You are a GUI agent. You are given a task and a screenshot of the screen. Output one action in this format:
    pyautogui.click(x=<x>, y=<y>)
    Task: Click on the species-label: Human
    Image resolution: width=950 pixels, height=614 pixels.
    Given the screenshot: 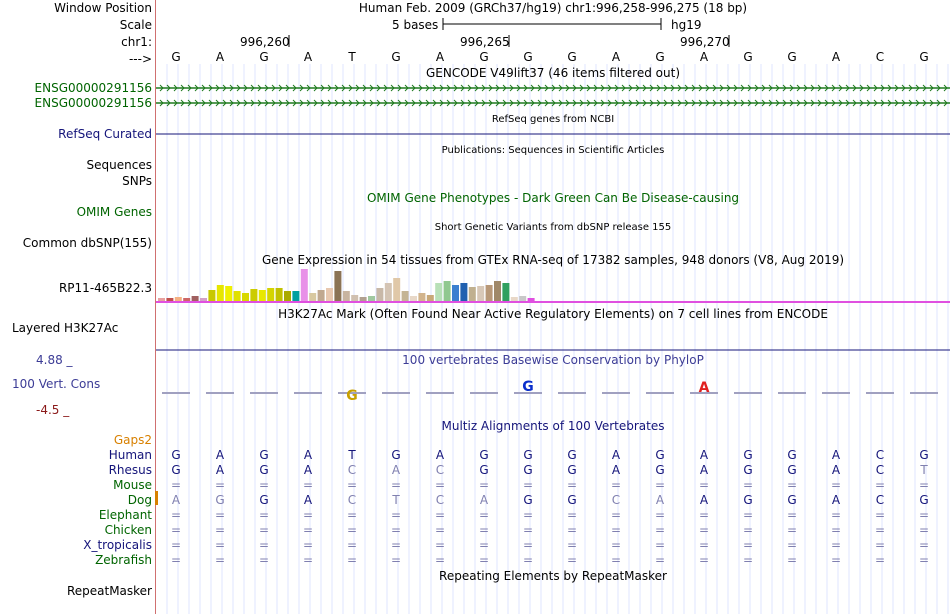 What is the action you would take?
    pyautogui.click(x=130, y=455)
    